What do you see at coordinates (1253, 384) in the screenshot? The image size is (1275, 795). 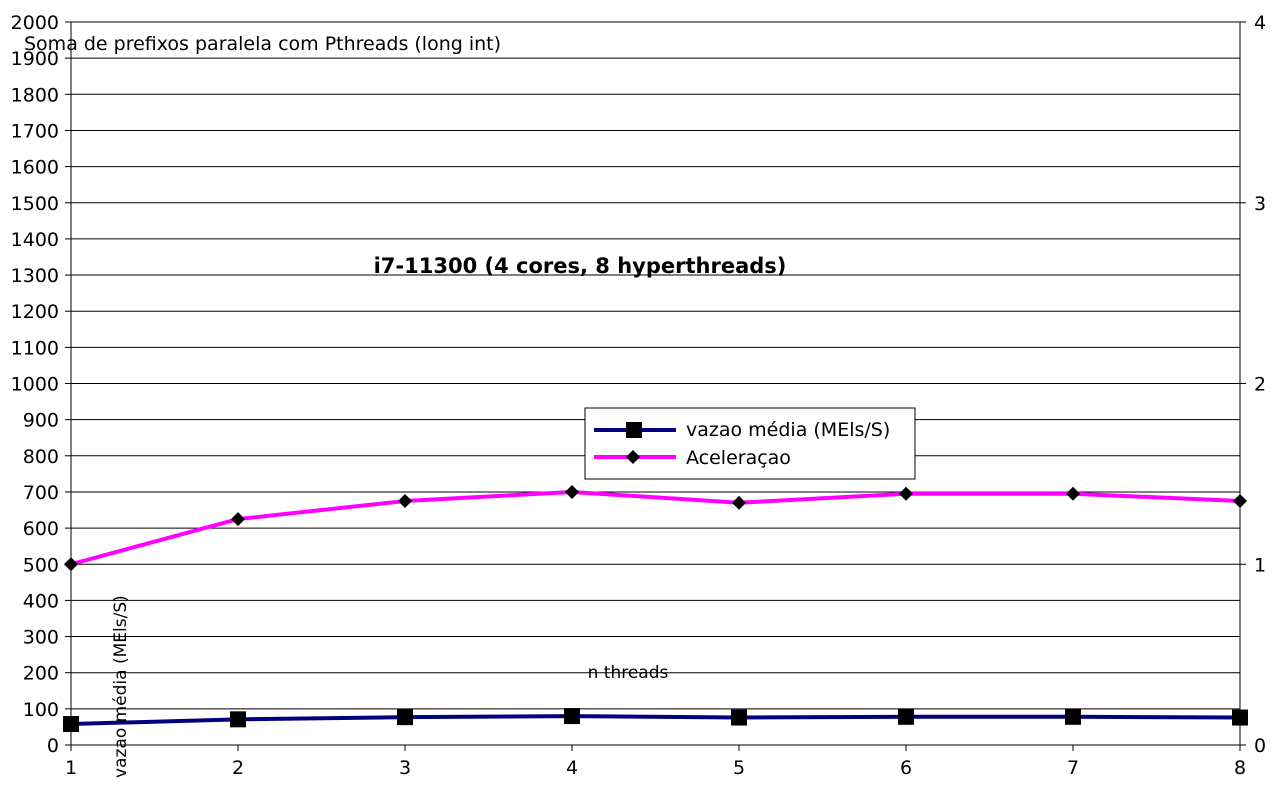 I see `y2-axis-ticks: 0 1 2 3 4` at bounding box center [1253, 384].